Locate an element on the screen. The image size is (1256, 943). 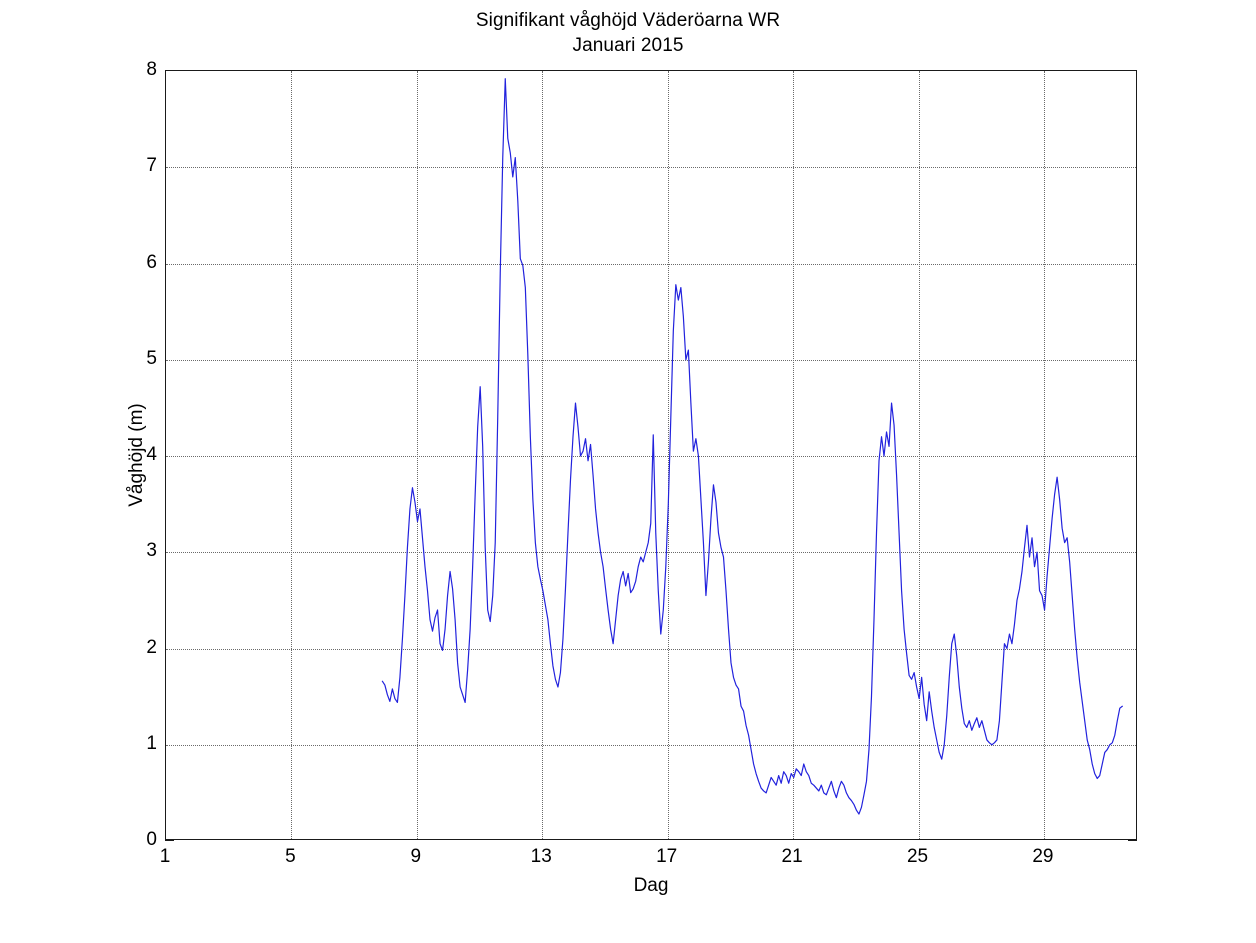
x-axis-tick-label: 17 is located at coordinates (667, 856).